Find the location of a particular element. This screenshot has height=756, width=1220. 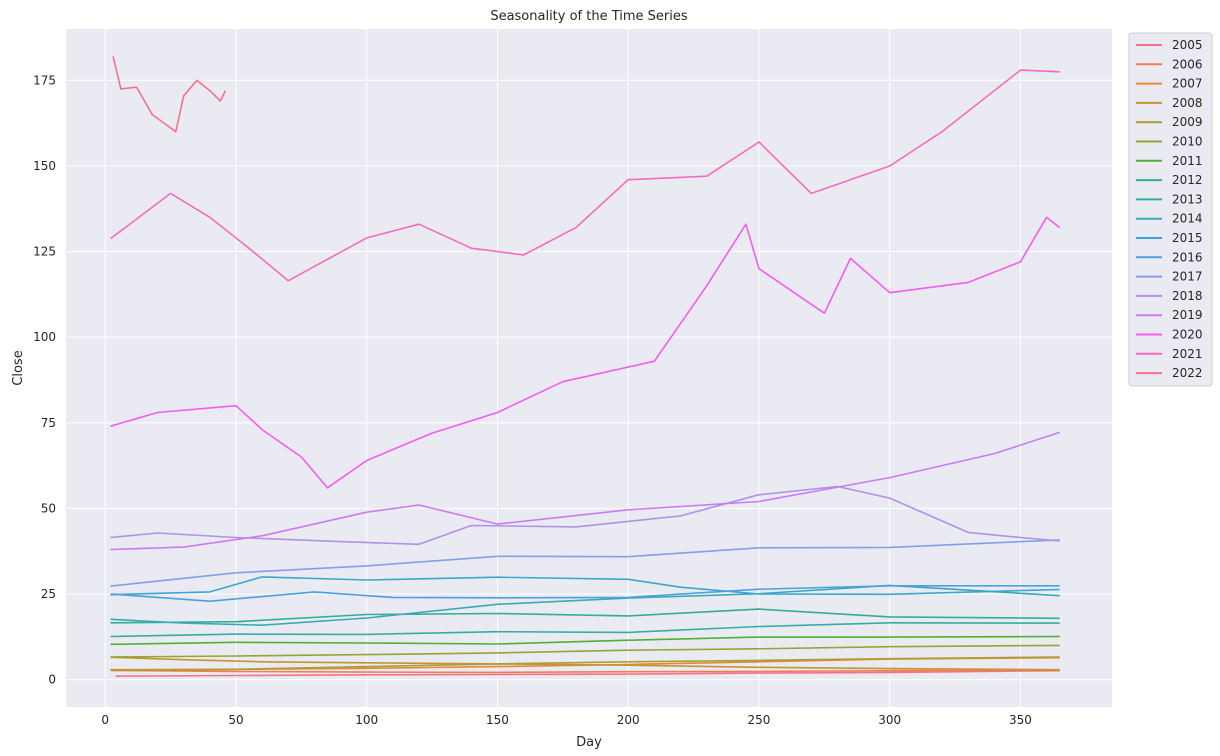

x-tick-label-3: 150 is located at coordinates (497, 720).